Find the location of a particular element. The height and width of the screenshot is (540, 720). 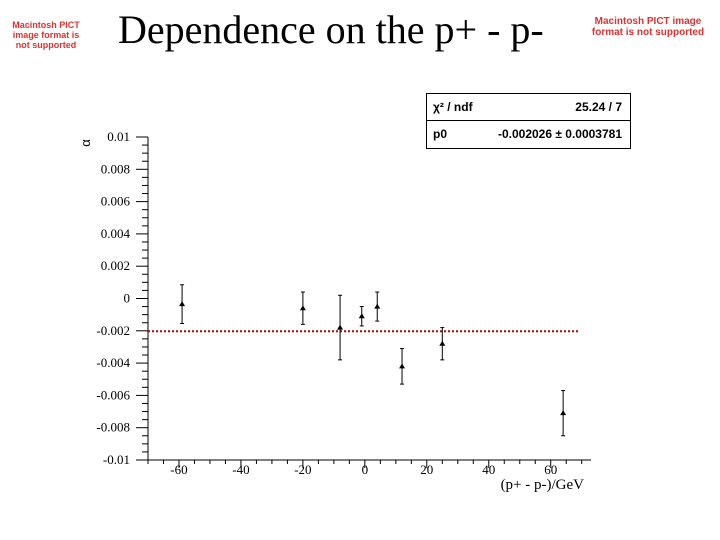

y-tick-label: 0 is located at coordinates (127, 298).